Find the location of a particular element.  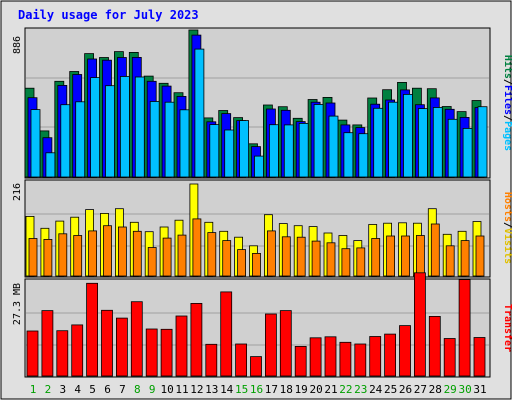

day-label-16: 16 is located at coordinates (256, 389).